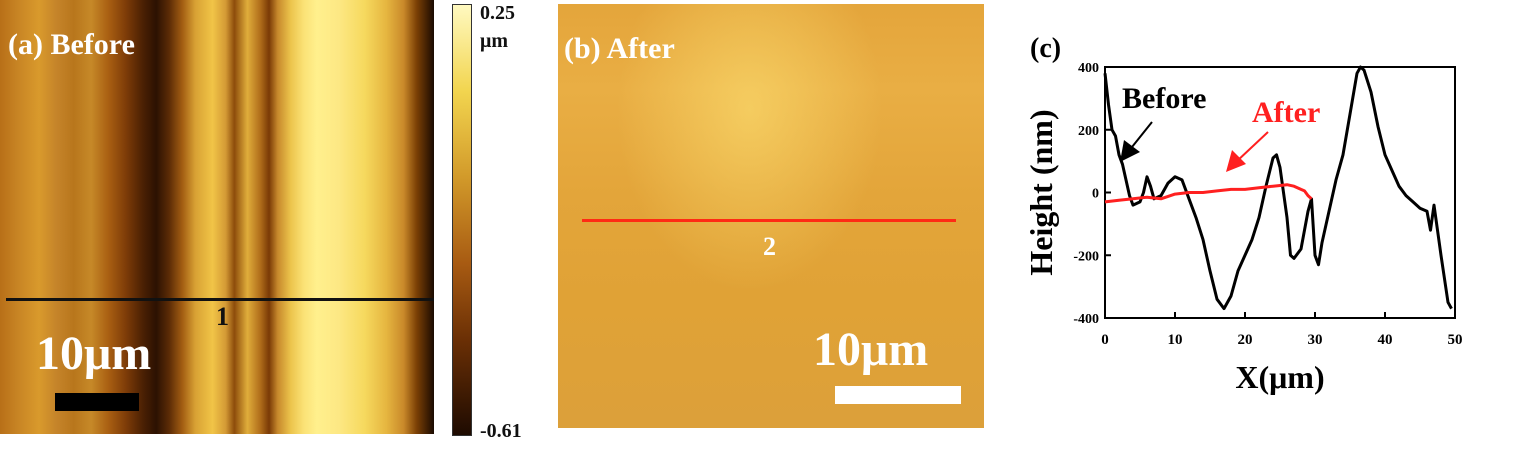 Image resolution: width=1534 pixels, height=449 pixels. Describe the element at coordinates (1315, 340) in the screenshot. I see `x-tick-label: 30` at that location.